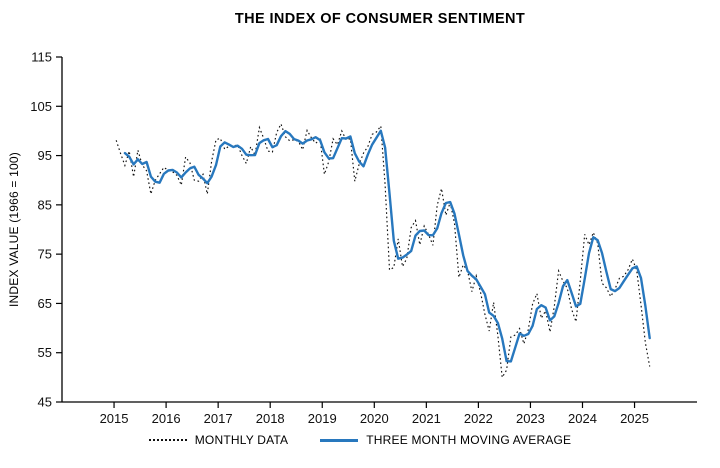 This screenshot has width=720, height=468. Describe the element at coordinates (380, 19) in the screenshot. I see `chart-title: THE INDEX OF CONSUMER SENTIMENT` at that location.